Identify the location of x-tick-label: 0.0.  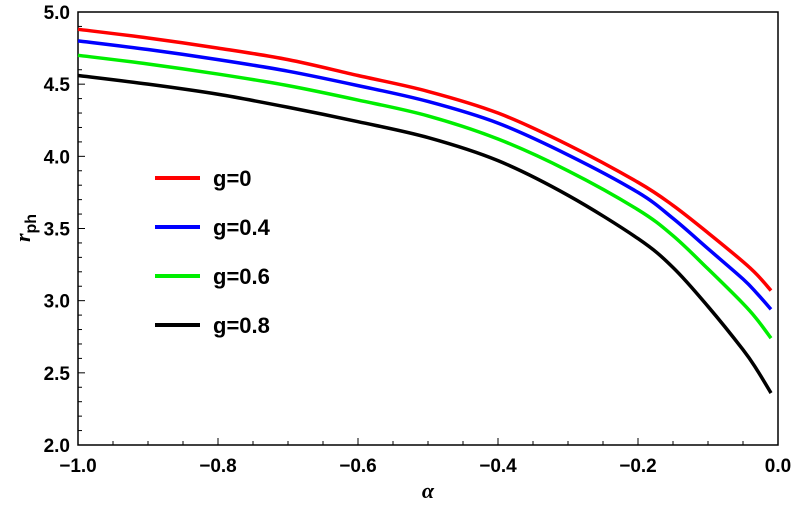
(778, 466).